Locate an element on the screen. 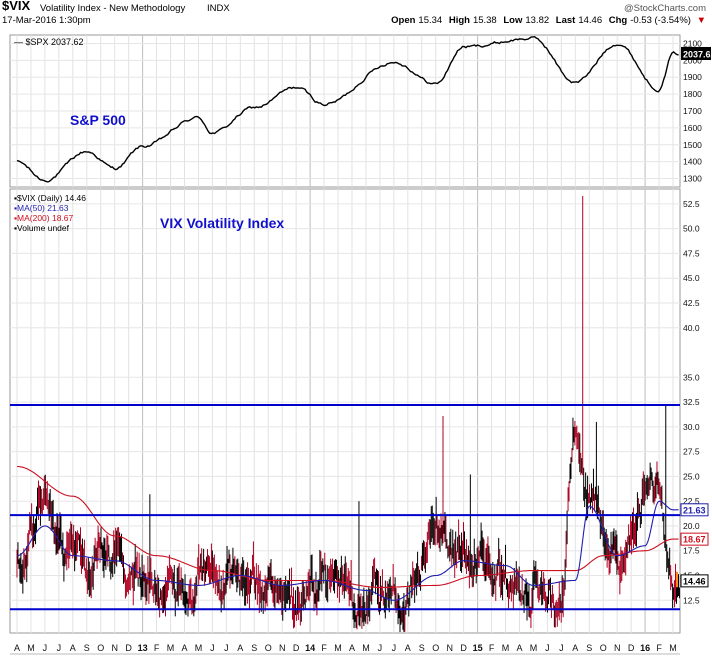  vix-y-tick-label: 47.5 is located at coordinates (691, 253).